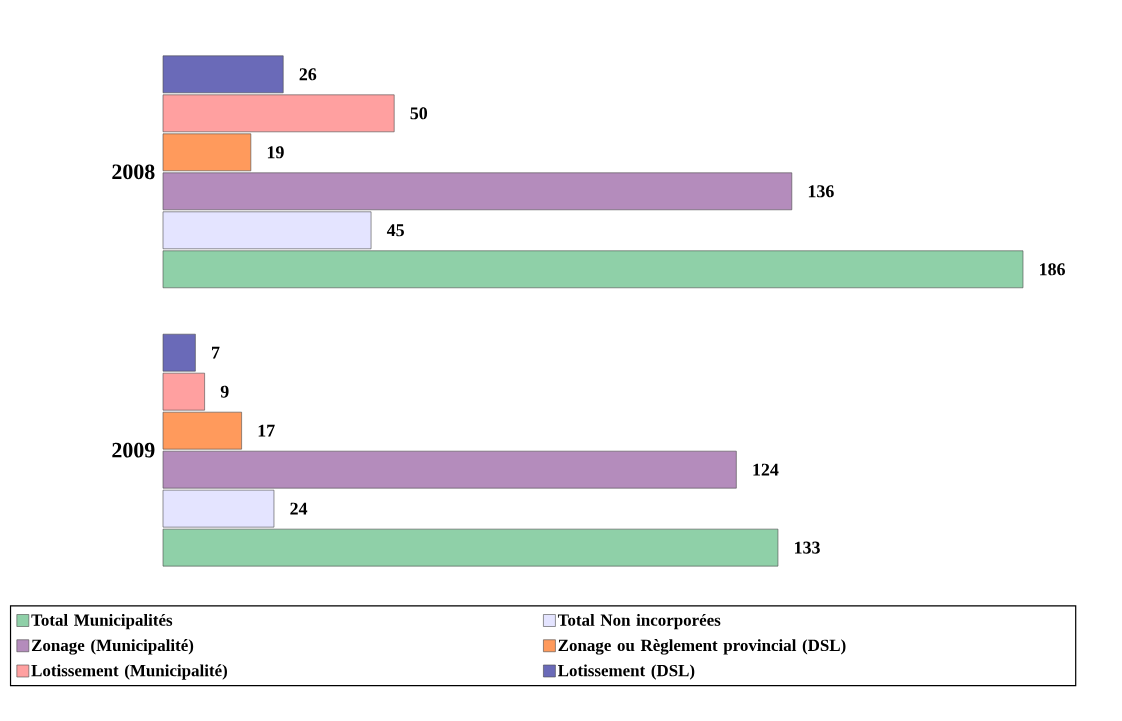 This screenshot has width=1122, height=721. Describe the element at coordinates (129, 672) in the screenshot. I see `legend-label: Lotissement (Municipalité)` at that location.